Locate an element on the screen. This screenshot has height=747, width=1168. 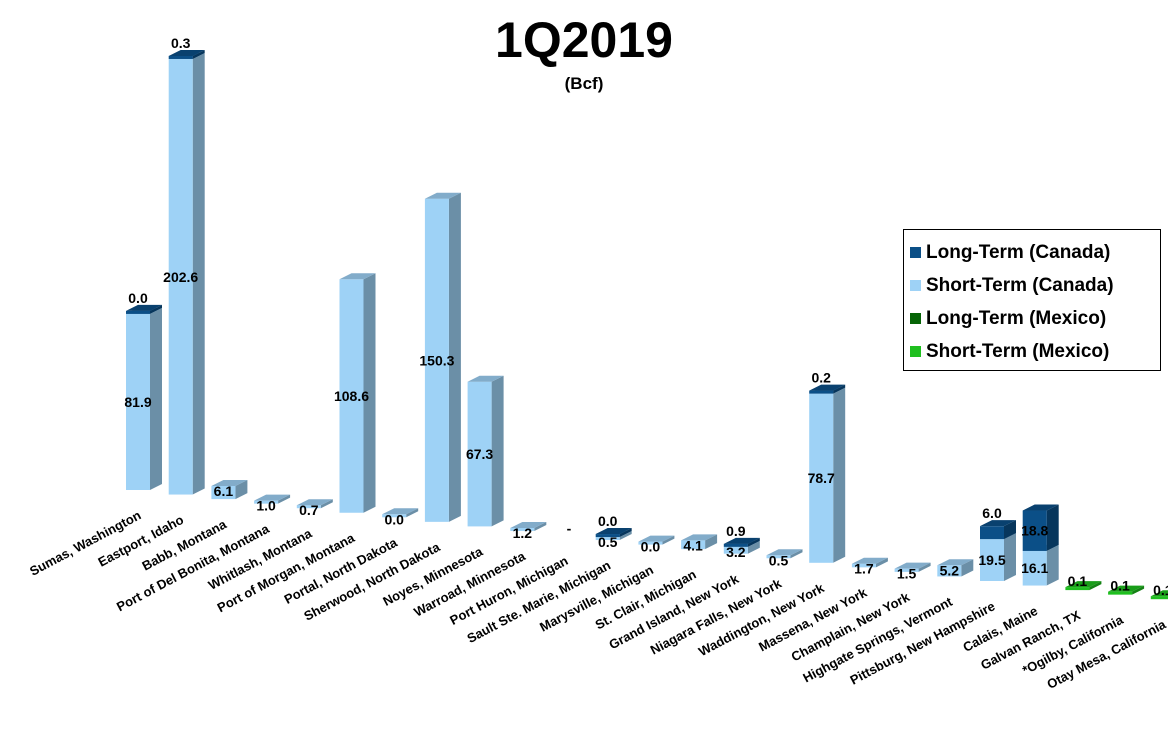
bar-long-canada-16-top is located at coordinates (827, 387).